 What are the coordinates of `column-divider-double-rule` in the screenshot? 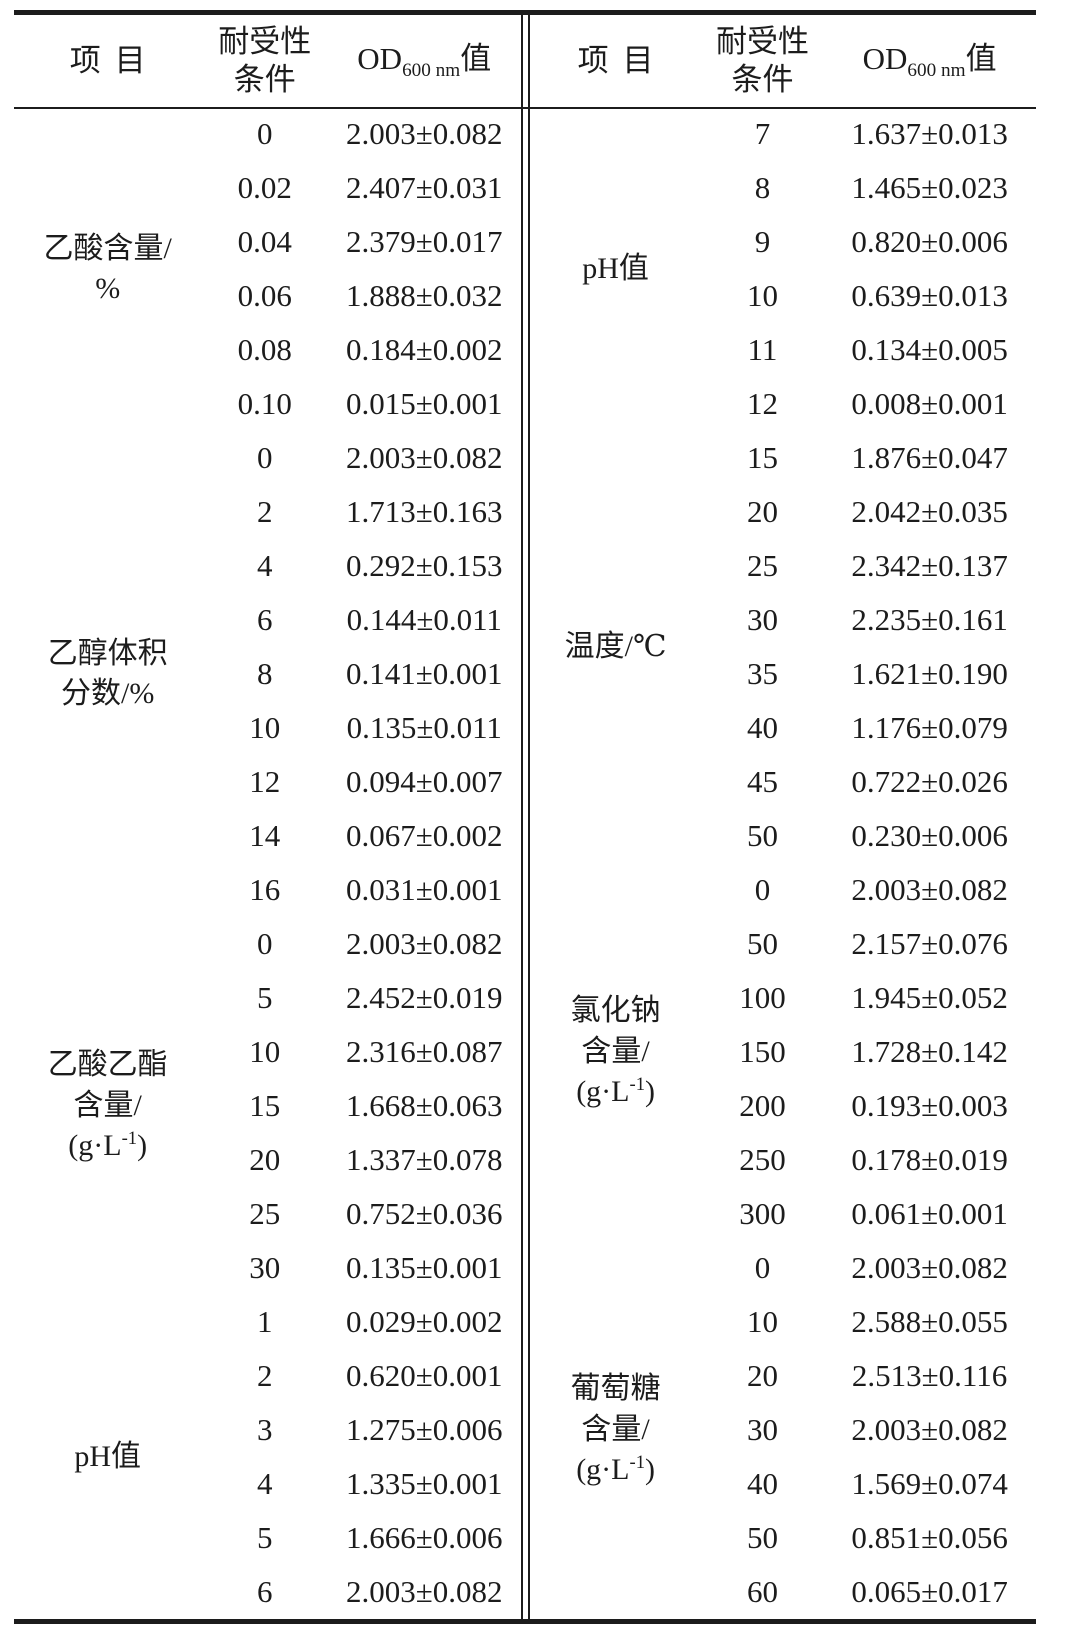 It's located at (525, 817).